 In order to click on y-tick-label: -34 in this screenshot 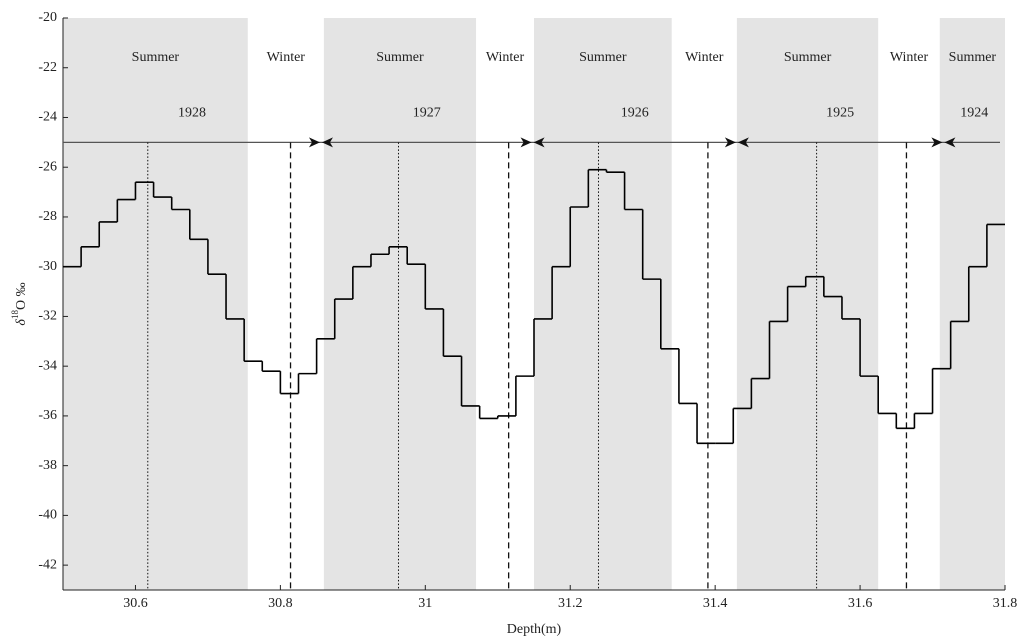, I will do `click(47, 365)`.